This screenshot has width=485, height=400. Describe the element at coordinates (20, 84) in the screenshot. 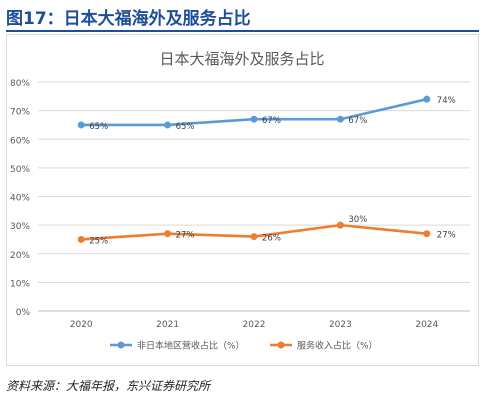

I see `y-tick-label: 80%` at that location.